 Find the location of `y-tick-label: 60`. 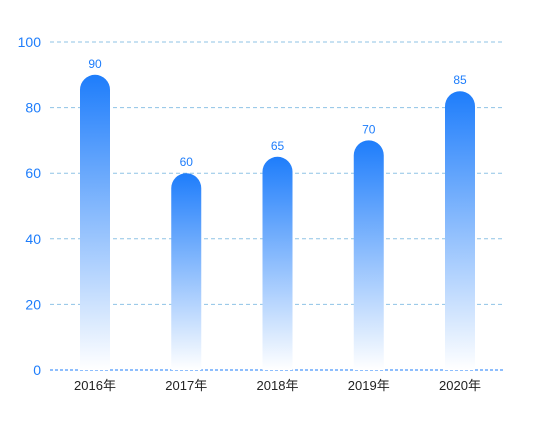

y-tick-label: 60 is located at coordinates (33, 173).